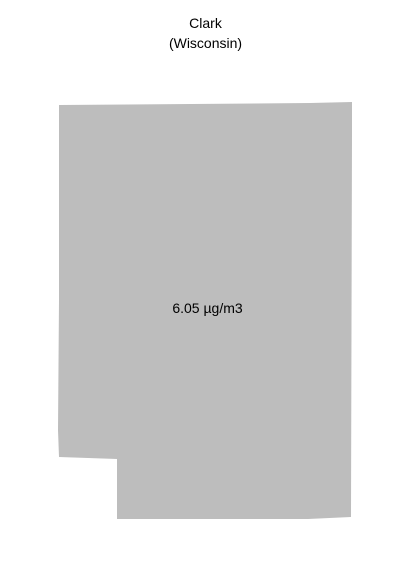 The image size is (411, 582). What do you see at coordinates (205, 43) in the screenshot?
I see `map-title-state: (Wisconsin)` at bounding box center [205, 43].